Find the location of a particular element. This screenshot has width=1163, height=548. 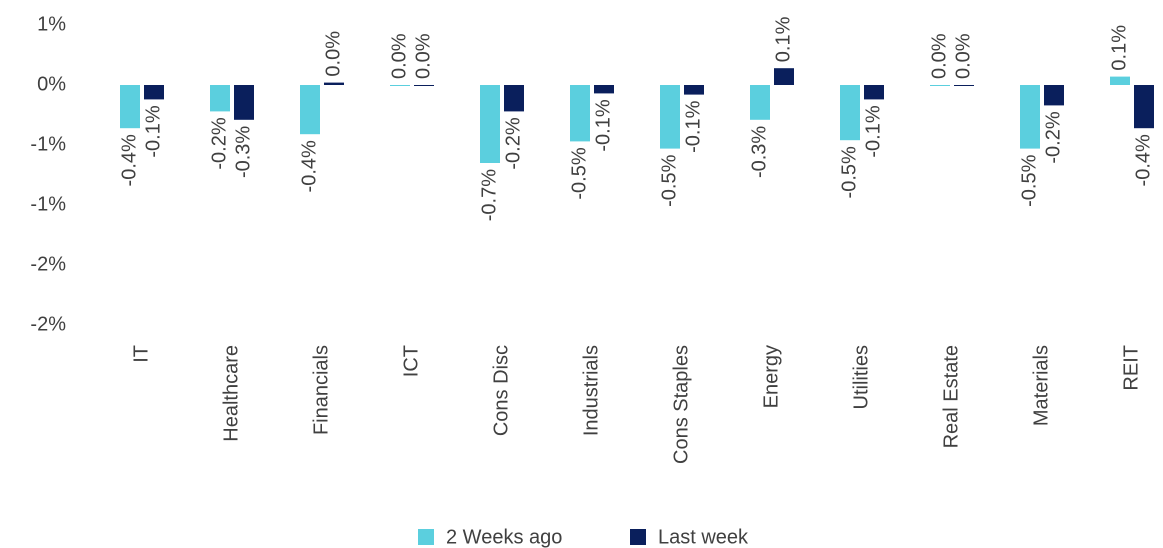

y-tick-label: 0% is located at coordinates (51, 84).